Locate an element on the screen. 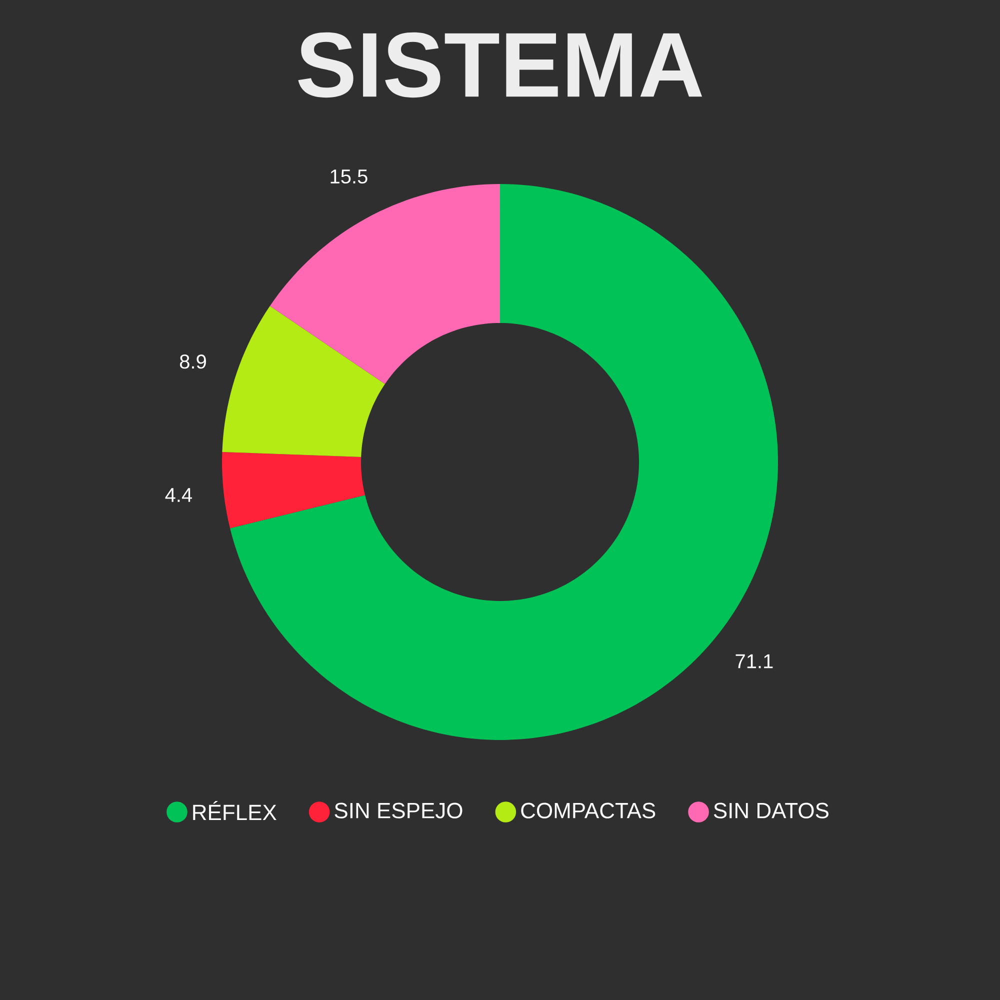 The width and height of the screenshot is (1000, 1000). data-label: 71.1 is located at coordinates (754, 661).